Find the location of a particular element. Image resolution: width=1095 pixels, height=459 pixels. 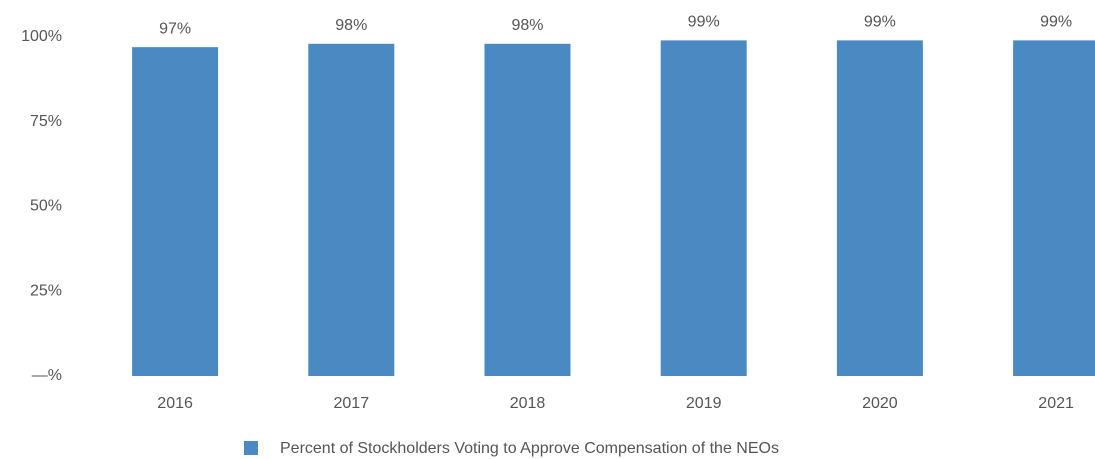

x-tick-label: 2021 is located at coordinates (1056, 403).